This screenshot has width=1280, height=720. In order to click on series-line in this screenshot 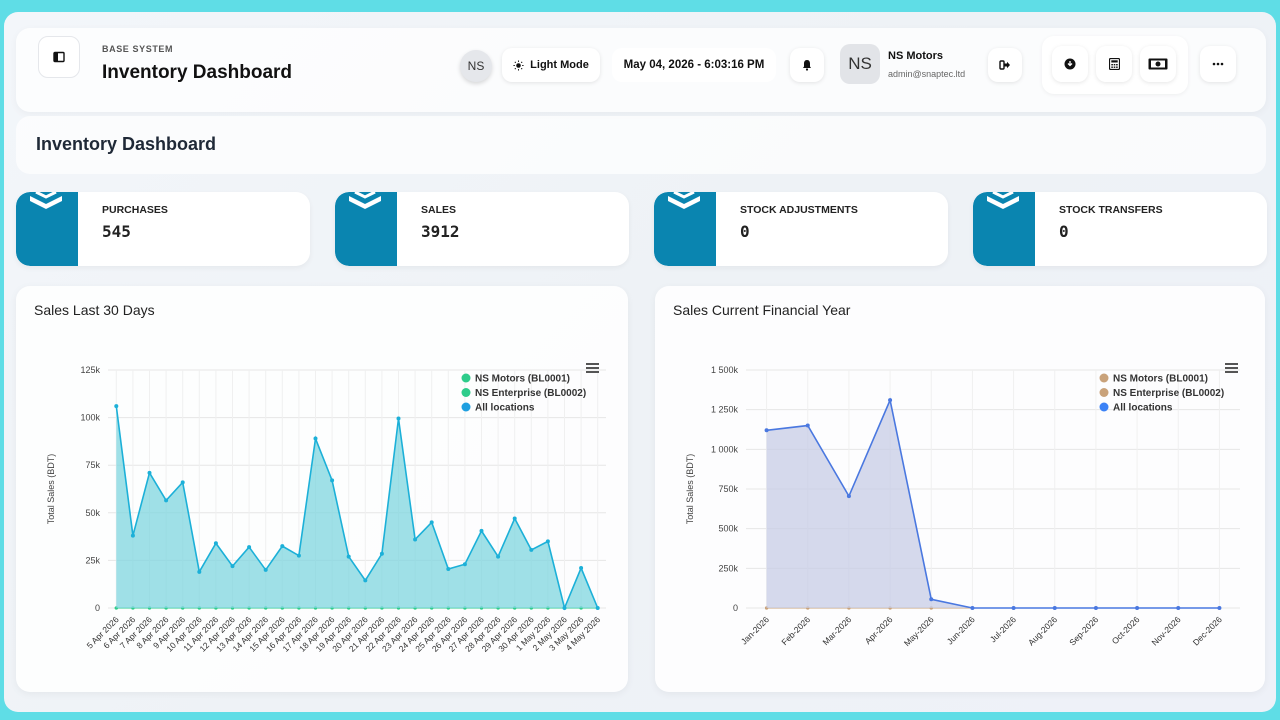, I will do `click(357, 508)`.